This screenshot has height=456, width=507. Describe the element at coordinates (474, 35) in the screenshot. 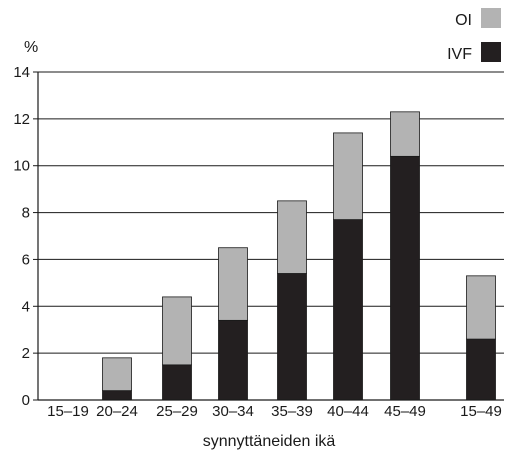

I see `legend: OI IVF` at that location.